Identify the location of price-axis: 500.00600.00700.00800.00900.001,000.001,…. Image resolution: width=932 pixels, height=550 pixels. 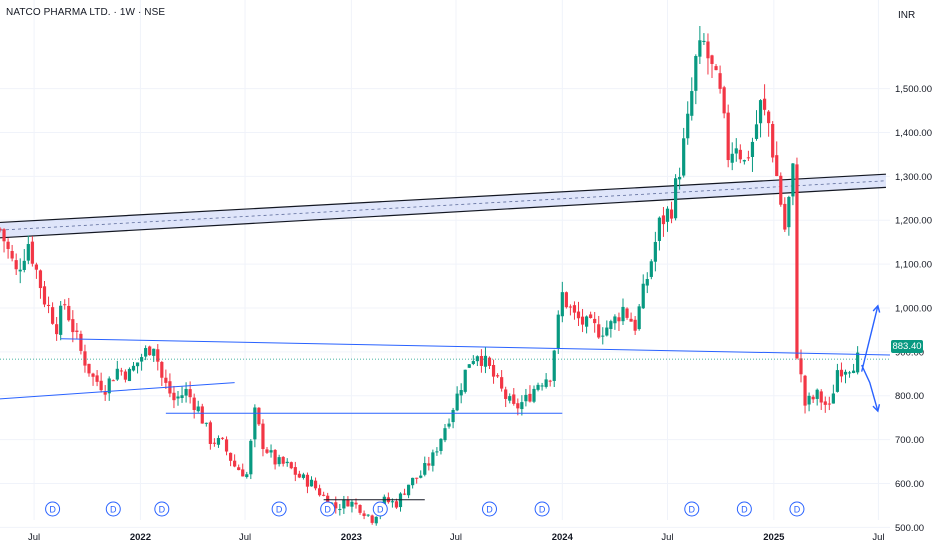
(911, 275).